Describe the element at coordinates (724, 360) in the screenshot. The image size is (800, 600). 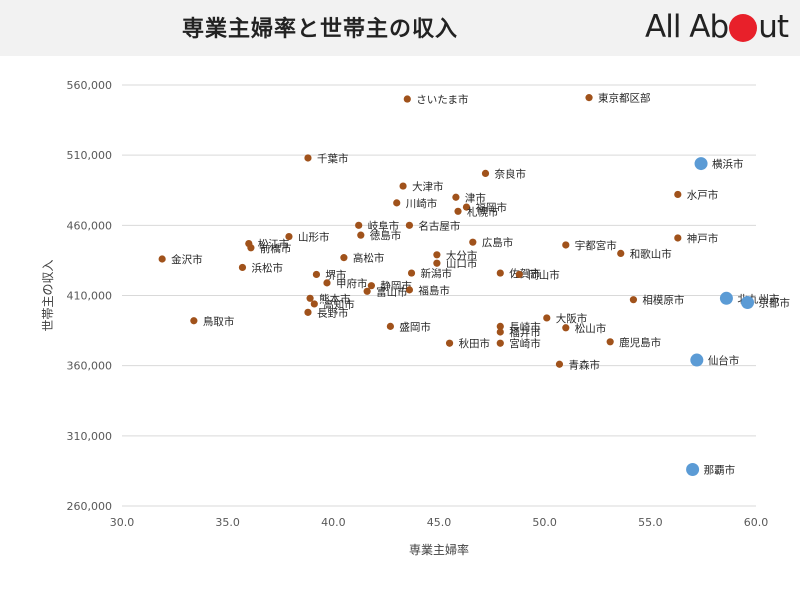
I see `point-label: 仙台市` at that location.